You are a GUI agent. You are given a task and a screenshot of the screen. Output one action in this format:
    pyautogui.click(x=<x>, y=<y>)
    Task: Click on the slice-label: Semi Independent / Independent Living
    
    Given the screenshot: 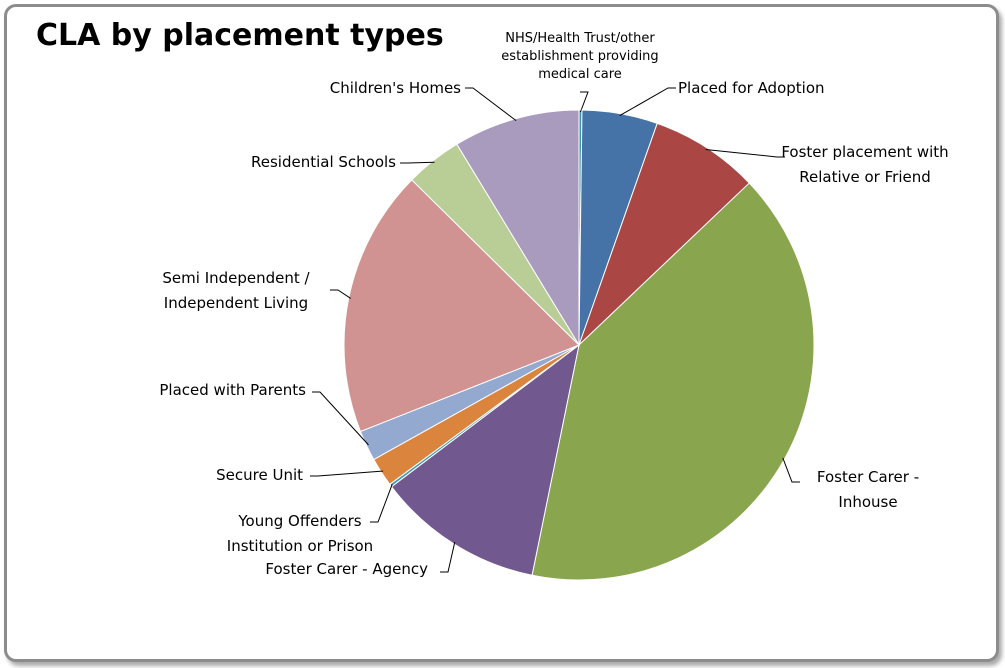 What is the action you would take?
    pyautogui.click(x=236, y=290)
    